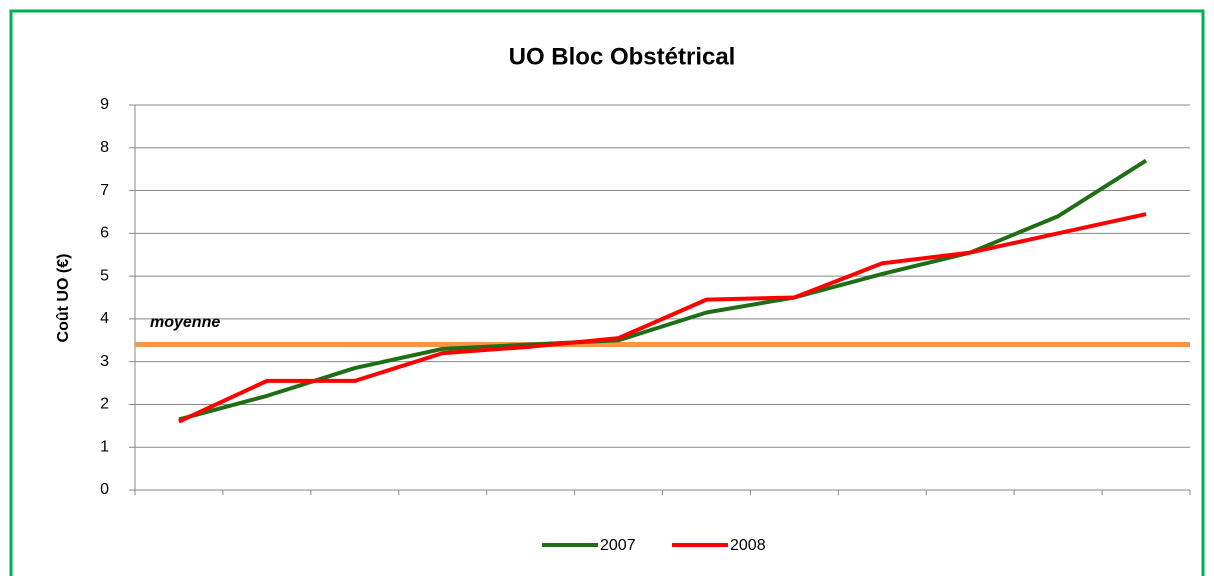 The width and height of the screenshot is (1214, 576). Describe the element at coordinates (104, 489) in the screenshot. I see `y-tick-label: 0` at that location.